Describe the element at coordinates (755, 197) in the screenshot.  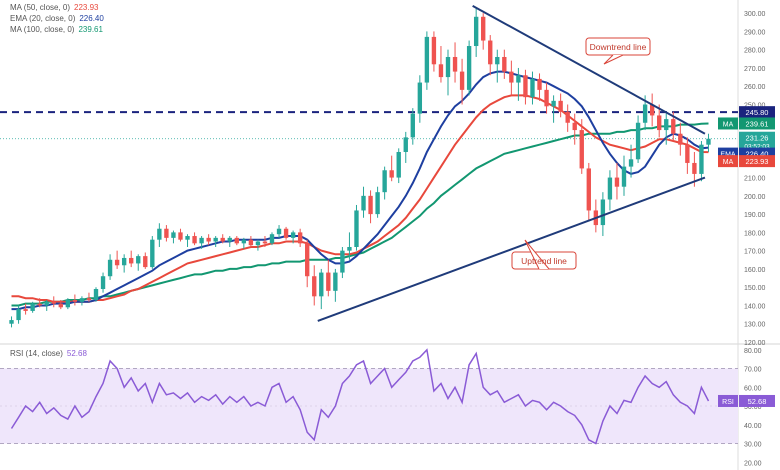
I see `price-tick-label: 200.00` at that location.